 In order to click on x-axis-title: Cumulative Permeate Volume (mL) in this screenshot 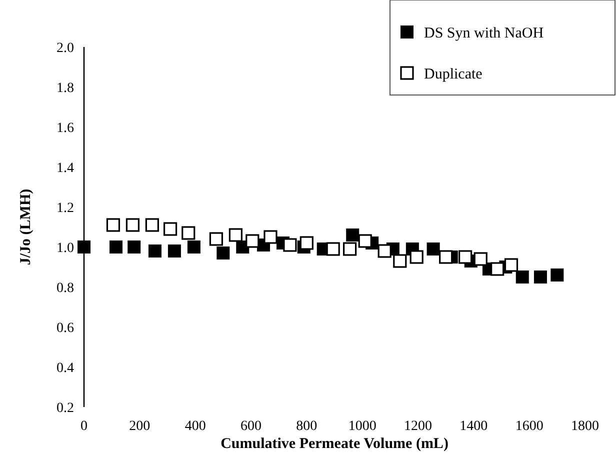, I will do `click(334, 444)`.